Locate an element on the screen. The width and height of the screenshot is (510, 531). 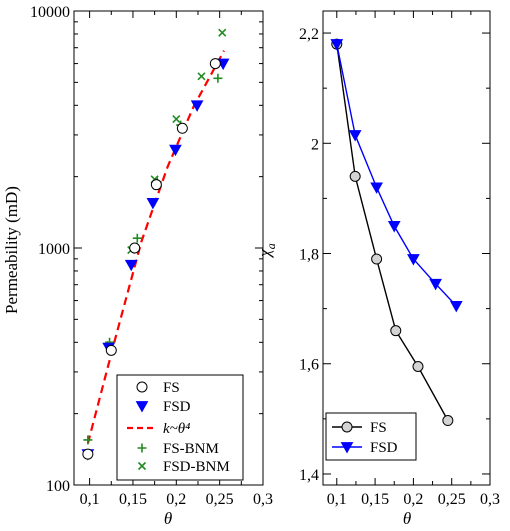
right-y-axis-title: χa is located at coordinates (266, 250).